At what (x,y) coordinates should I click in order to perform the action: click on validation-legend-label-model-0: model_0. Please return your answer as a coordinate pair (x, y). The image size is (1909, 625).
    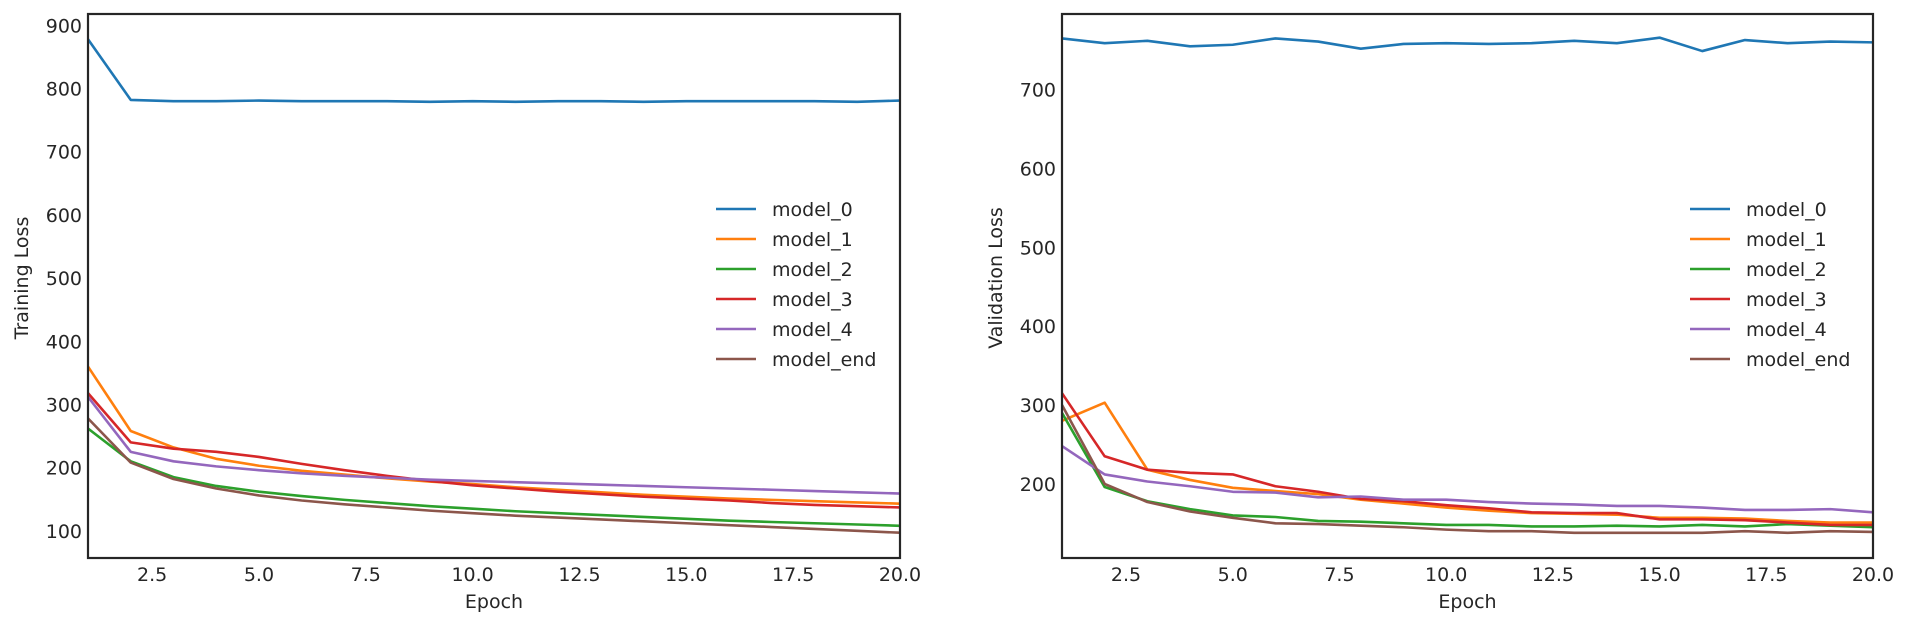
    Looking at the image, I should click on (1786, 210).